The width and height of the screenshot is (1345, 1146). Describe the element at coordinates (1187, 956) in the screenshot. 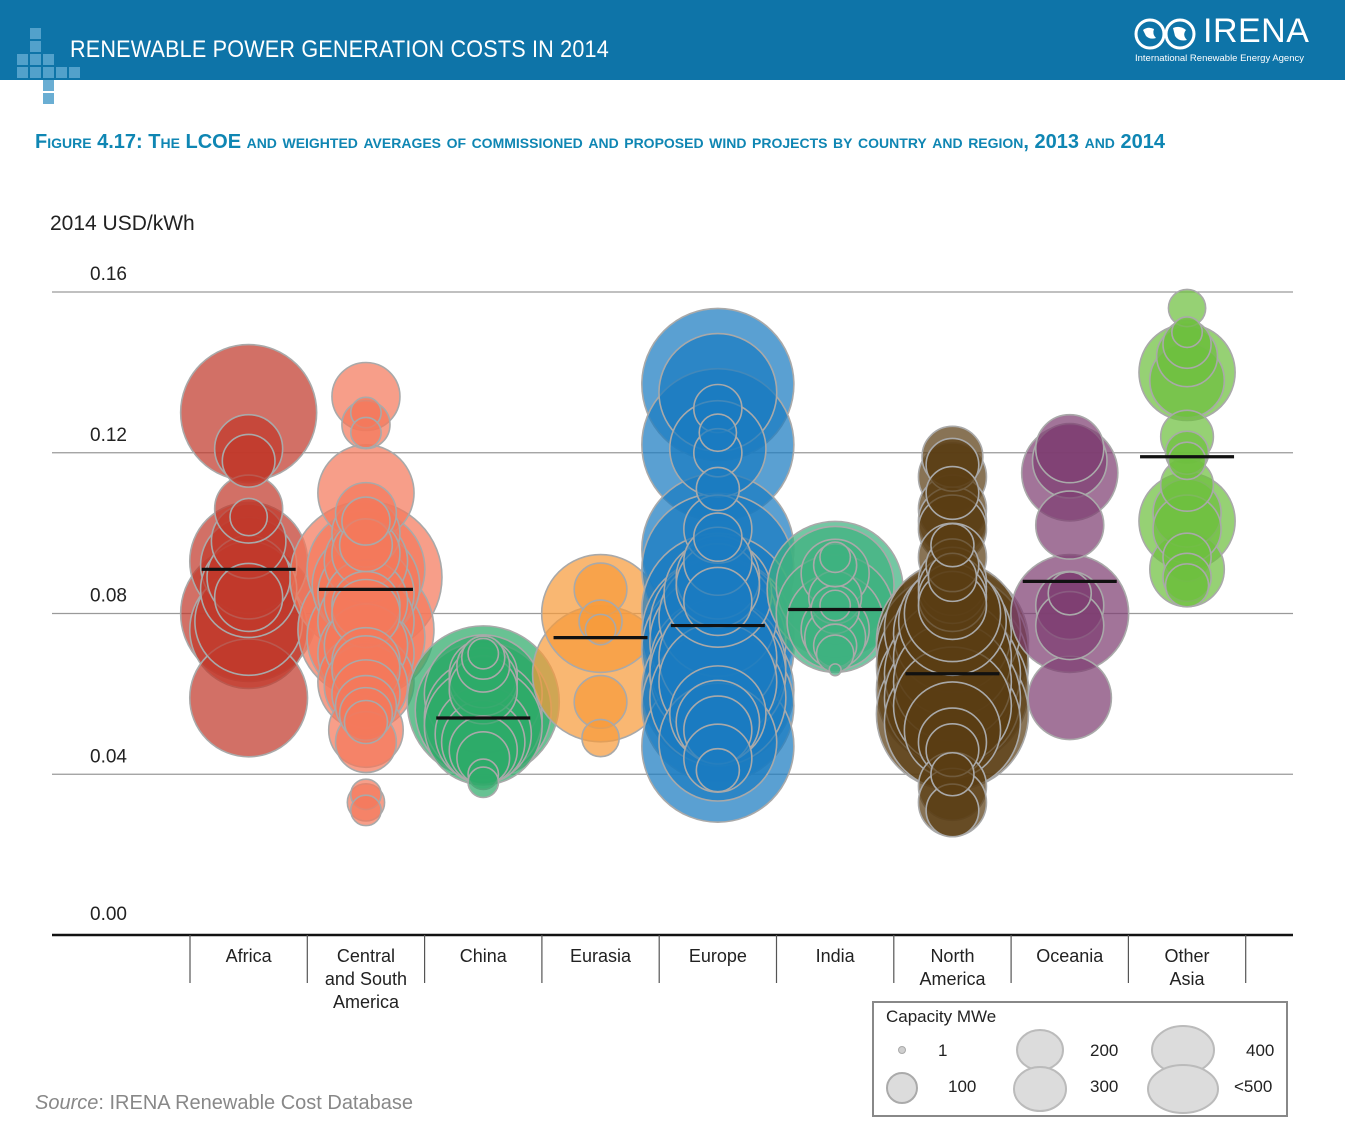

I see `x-tick-label: Other` at that location.